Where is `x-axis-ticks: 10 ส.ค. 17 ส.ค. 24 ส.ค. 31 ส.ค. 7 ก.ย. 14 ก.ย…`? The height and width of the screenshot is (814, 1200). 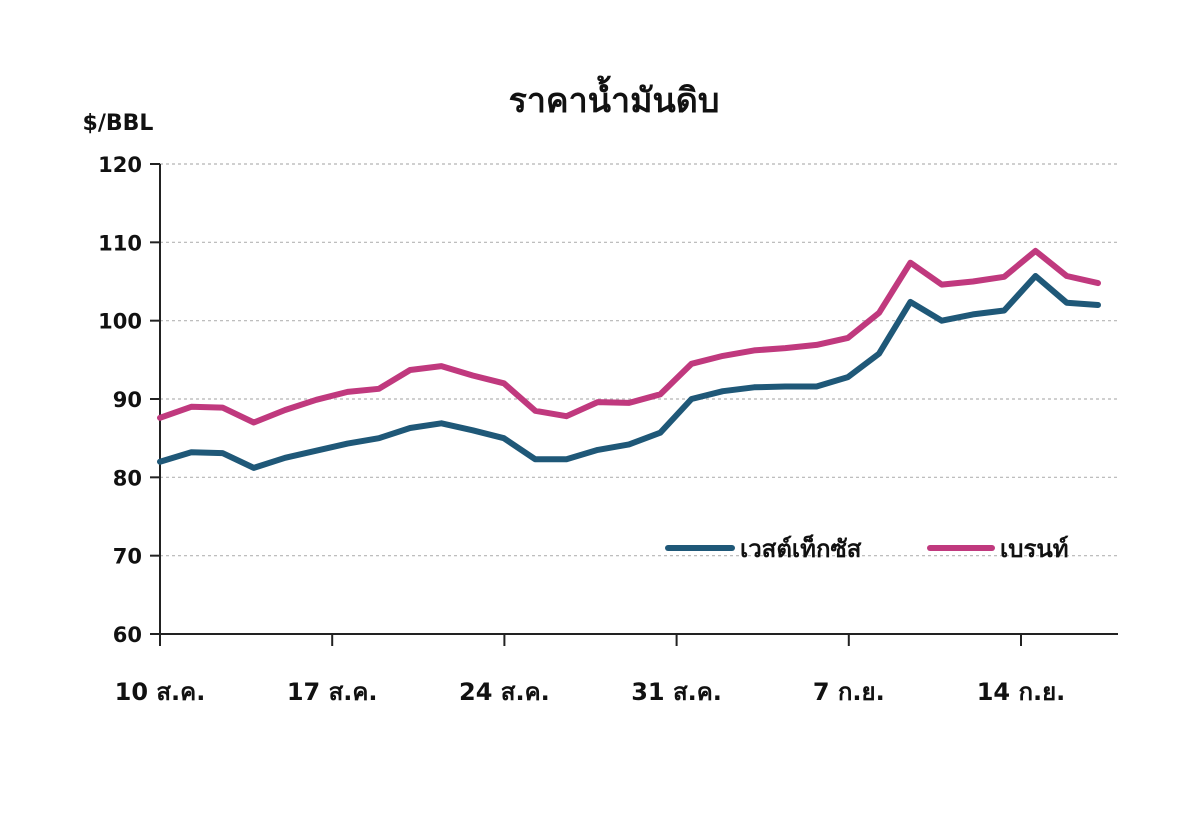
x-axis-ticks: 10 ส.ค. 17 ส.ค. 24 ส.ค. 31 ส.ค. 7 ก.ย. 14 ก.ย… is located at coordinates (590, 692).